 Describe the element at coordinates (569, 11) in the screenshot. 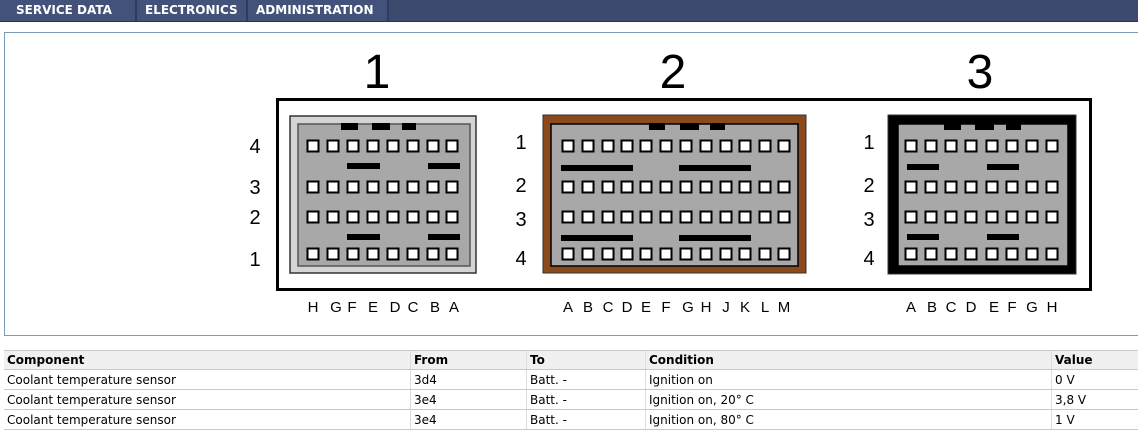

I see `top-navigation: SERVICE DATA ELECTRONICS ADMINISTRATION` at that location.